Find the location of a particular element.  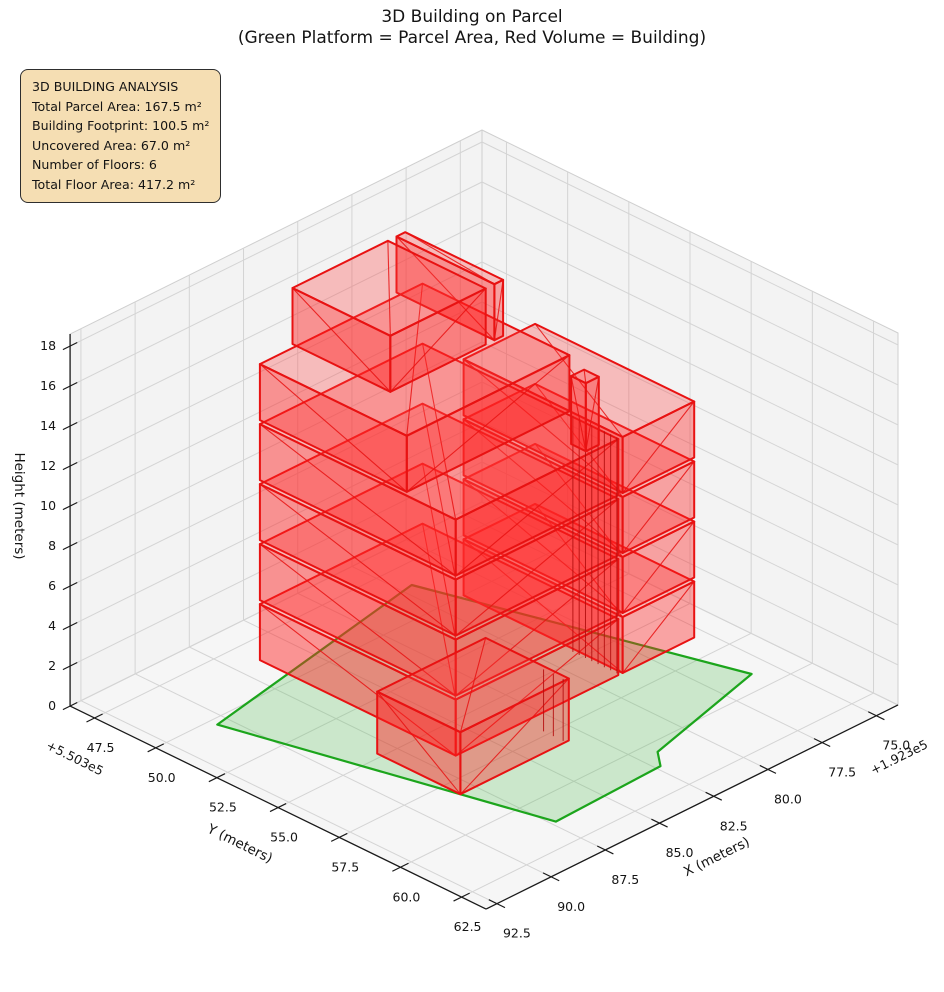

x-tick-label: 90.0 is located at coordinates (571, 906).